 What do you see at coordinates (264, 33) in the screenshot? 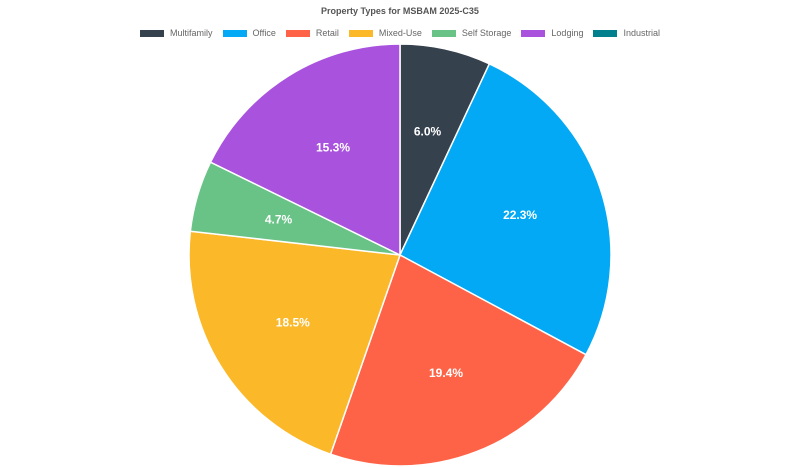
I see `legend-label: Office` at bounding box center [264, 33].